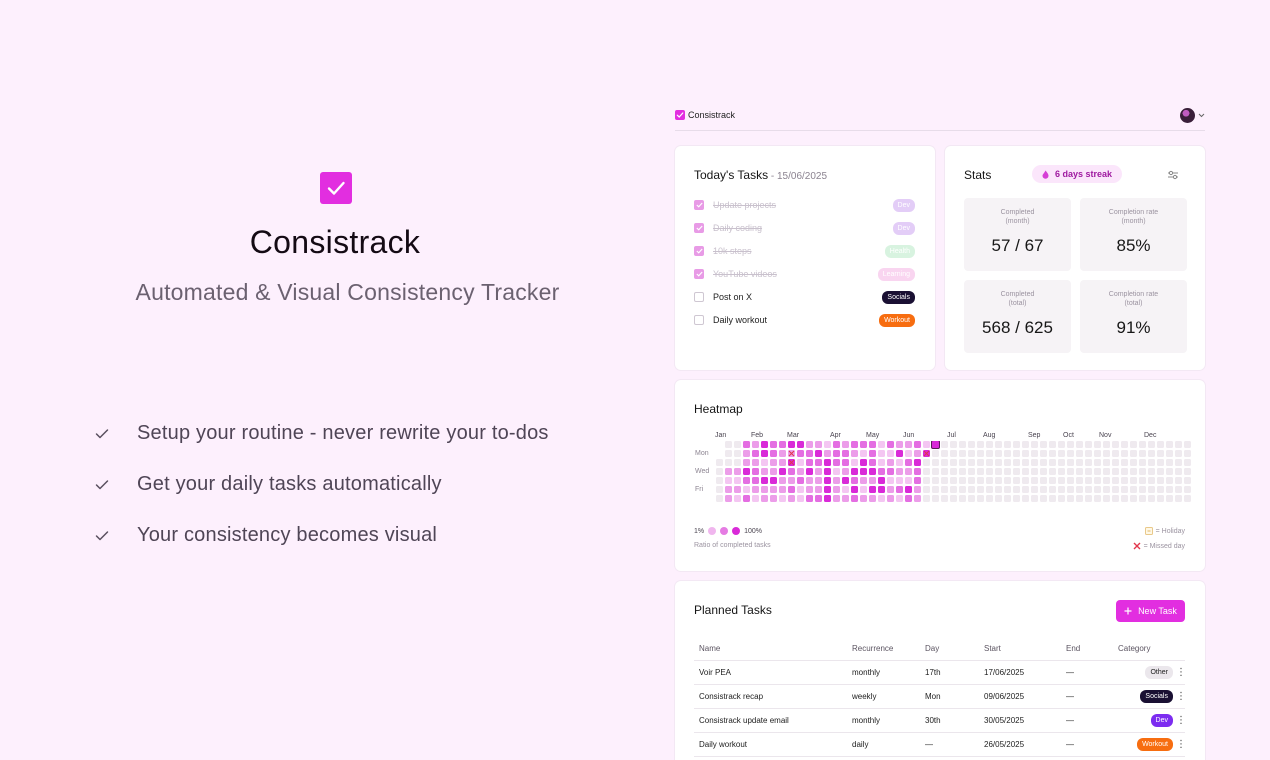  I want to click on today-cell, so click(935, 445).